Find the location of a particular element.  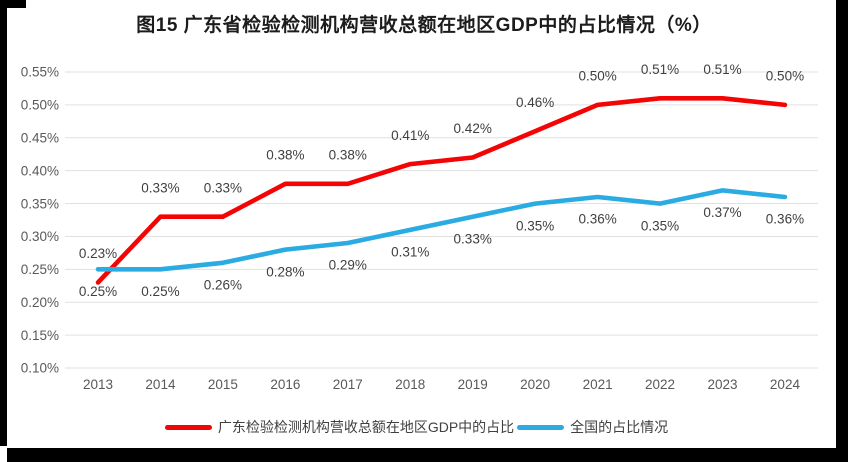

y-tick-label: 0.15% is located at coordinates (40, 335).